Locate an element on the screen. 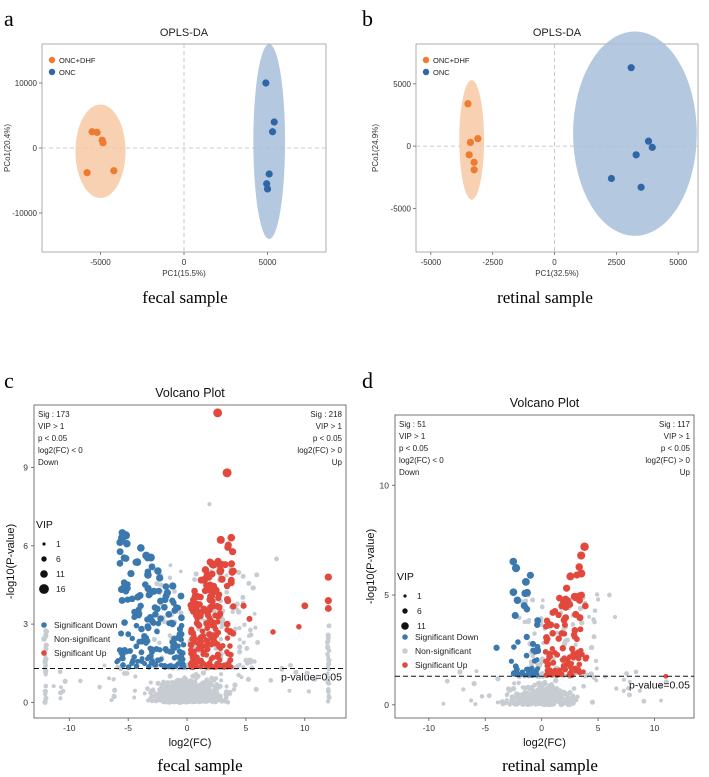 The image size is (709, 777). vip-size-marker is located at coordinates (405, 596).